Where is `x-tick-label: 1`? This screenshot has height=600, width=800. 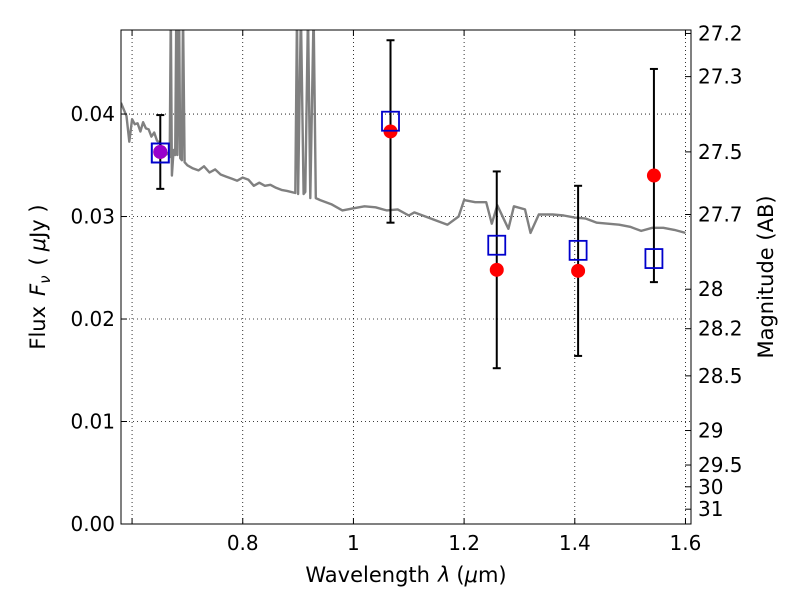
x-tick-label: 1 is located at coordinates (353, 543).